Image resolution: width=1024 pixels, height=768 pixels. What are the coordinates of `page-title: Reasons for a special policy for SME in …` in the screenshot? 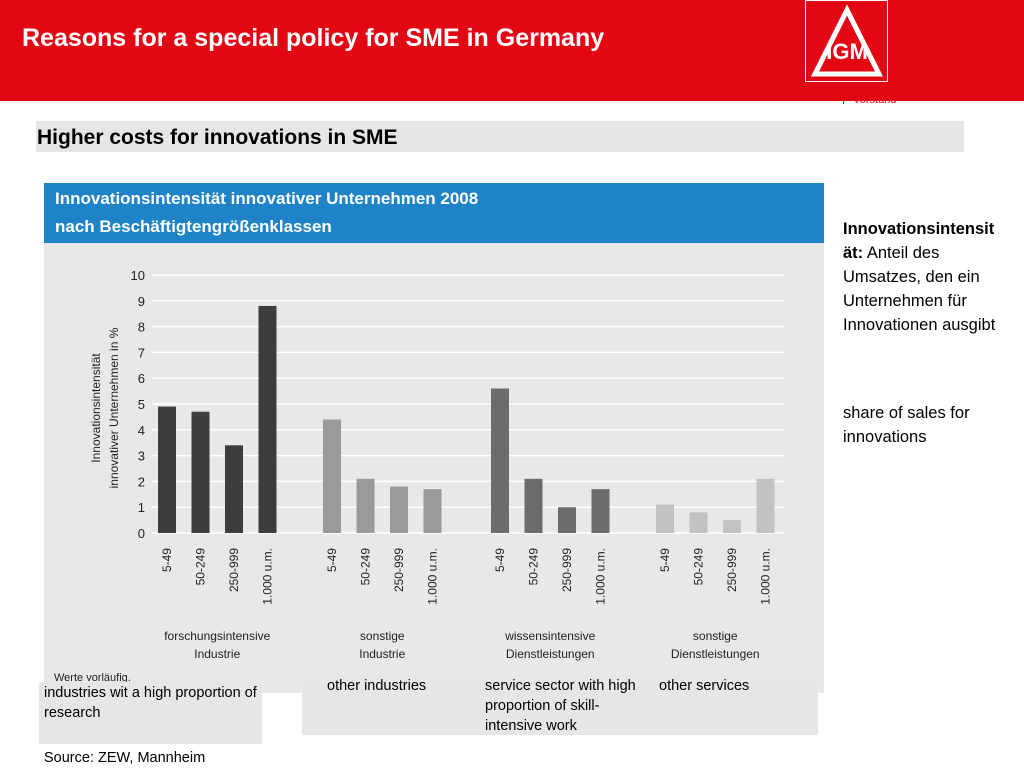 It's located at (313, 38).